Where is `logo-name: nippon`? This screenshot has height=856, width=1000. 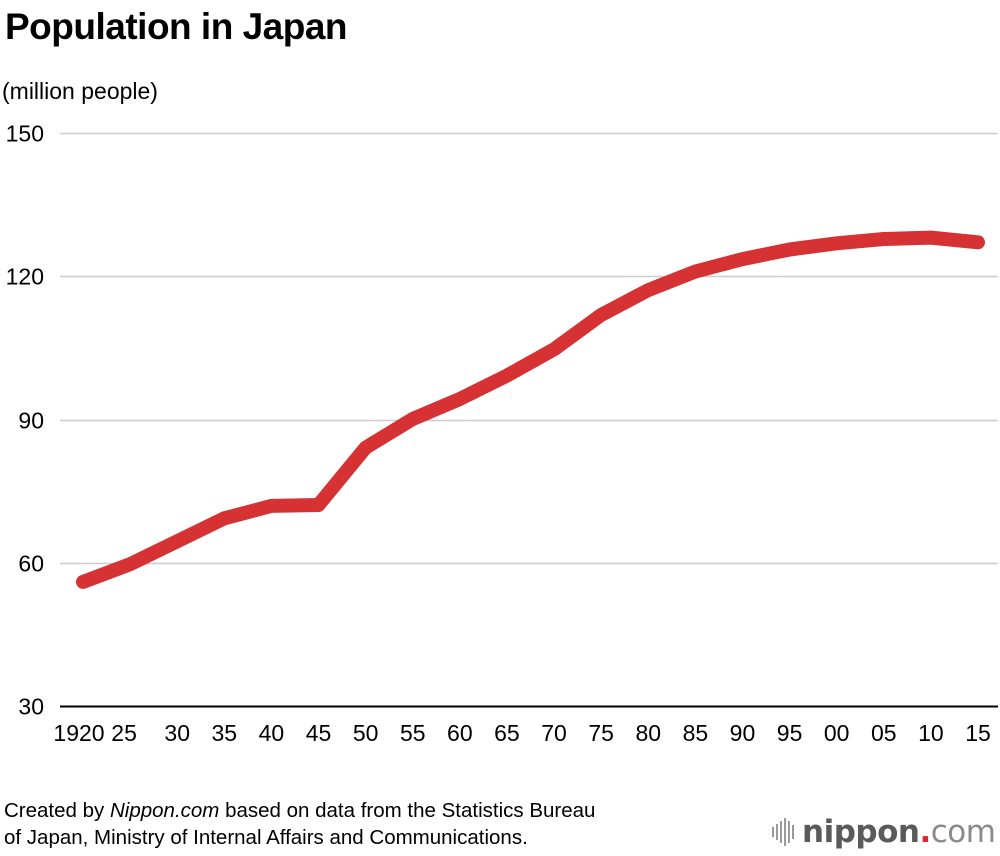
logo-name: nippon is located at coordinates (861, 832).